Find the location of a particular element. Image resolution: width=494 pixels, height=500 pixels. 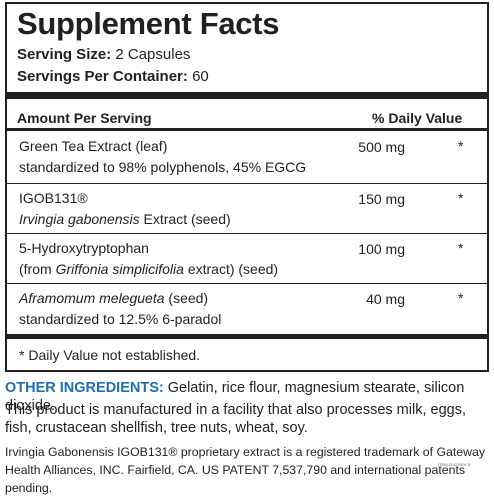

text-segment: Aframomum melegueta is located at coordinates (92, 298).